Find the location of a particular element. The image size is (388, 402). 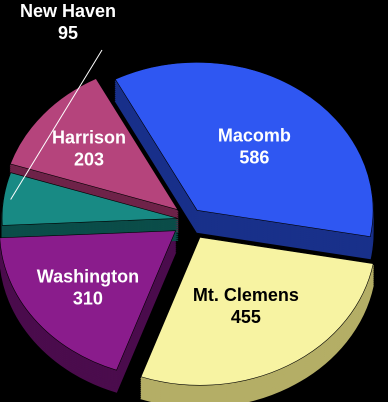

pie-slice-new-haven is located at coordinates (90, 199).